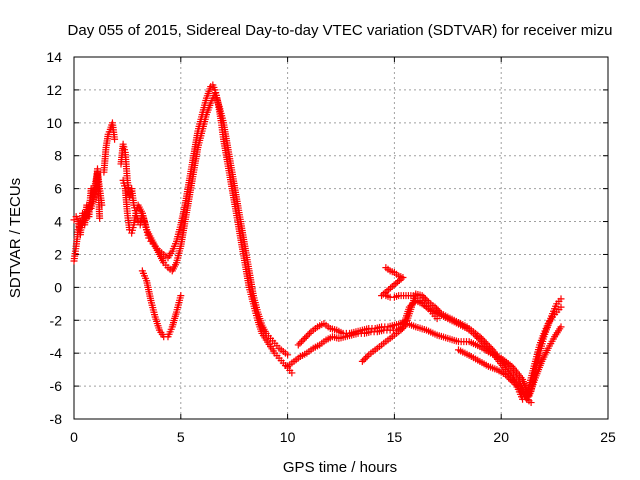  I want to click on x-tick-label: 5, so click(181, 437).